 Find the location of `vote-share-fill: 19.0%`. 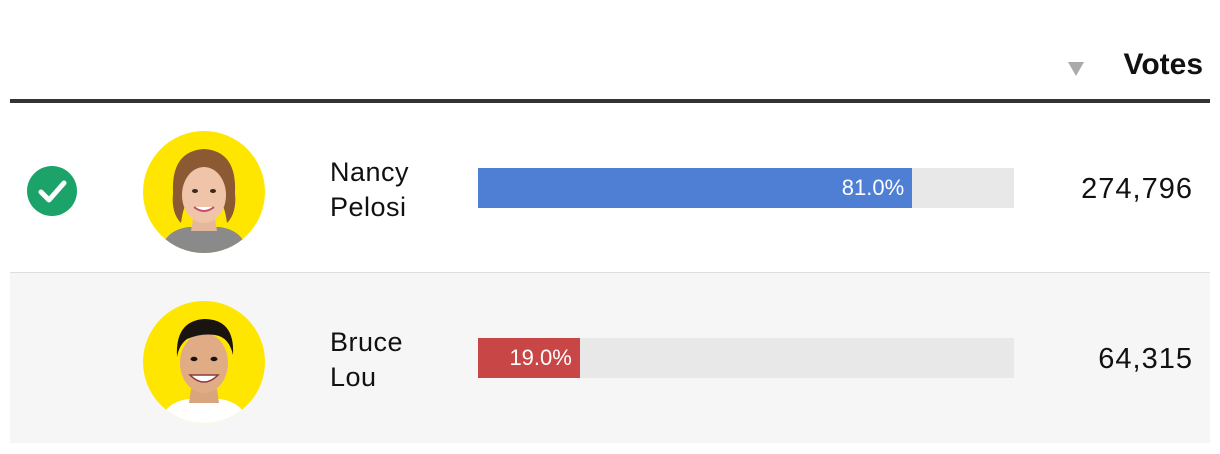

vote-share-fill: 19.0% is located at coordinates (529, 358).